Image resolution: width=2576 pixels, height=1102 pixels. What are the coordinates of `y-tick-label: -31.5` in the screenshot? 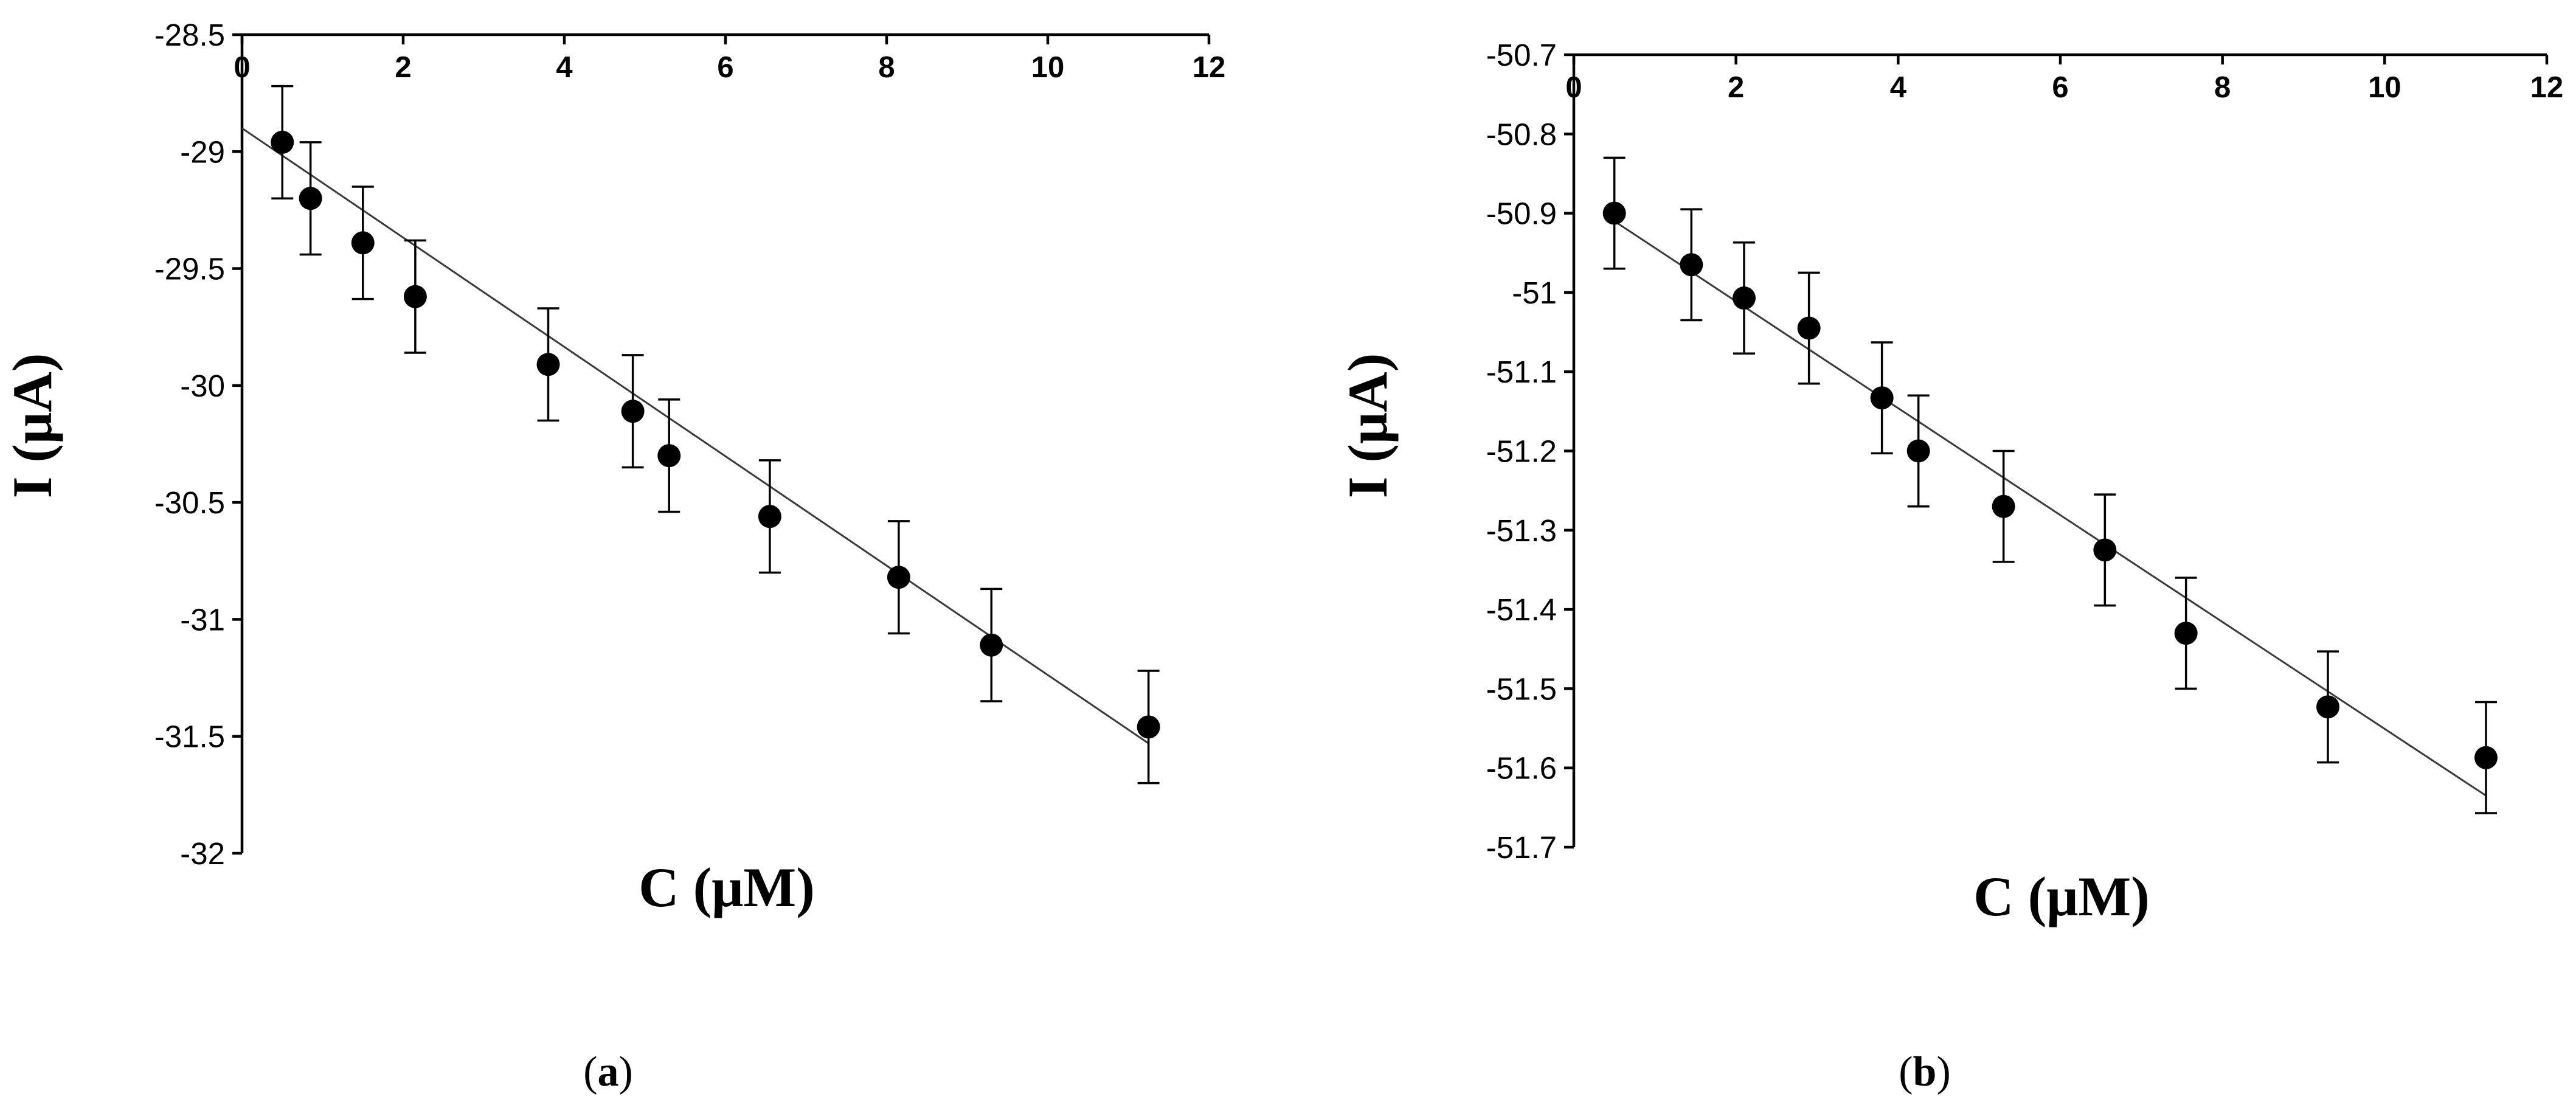 It's located at (189, 736).